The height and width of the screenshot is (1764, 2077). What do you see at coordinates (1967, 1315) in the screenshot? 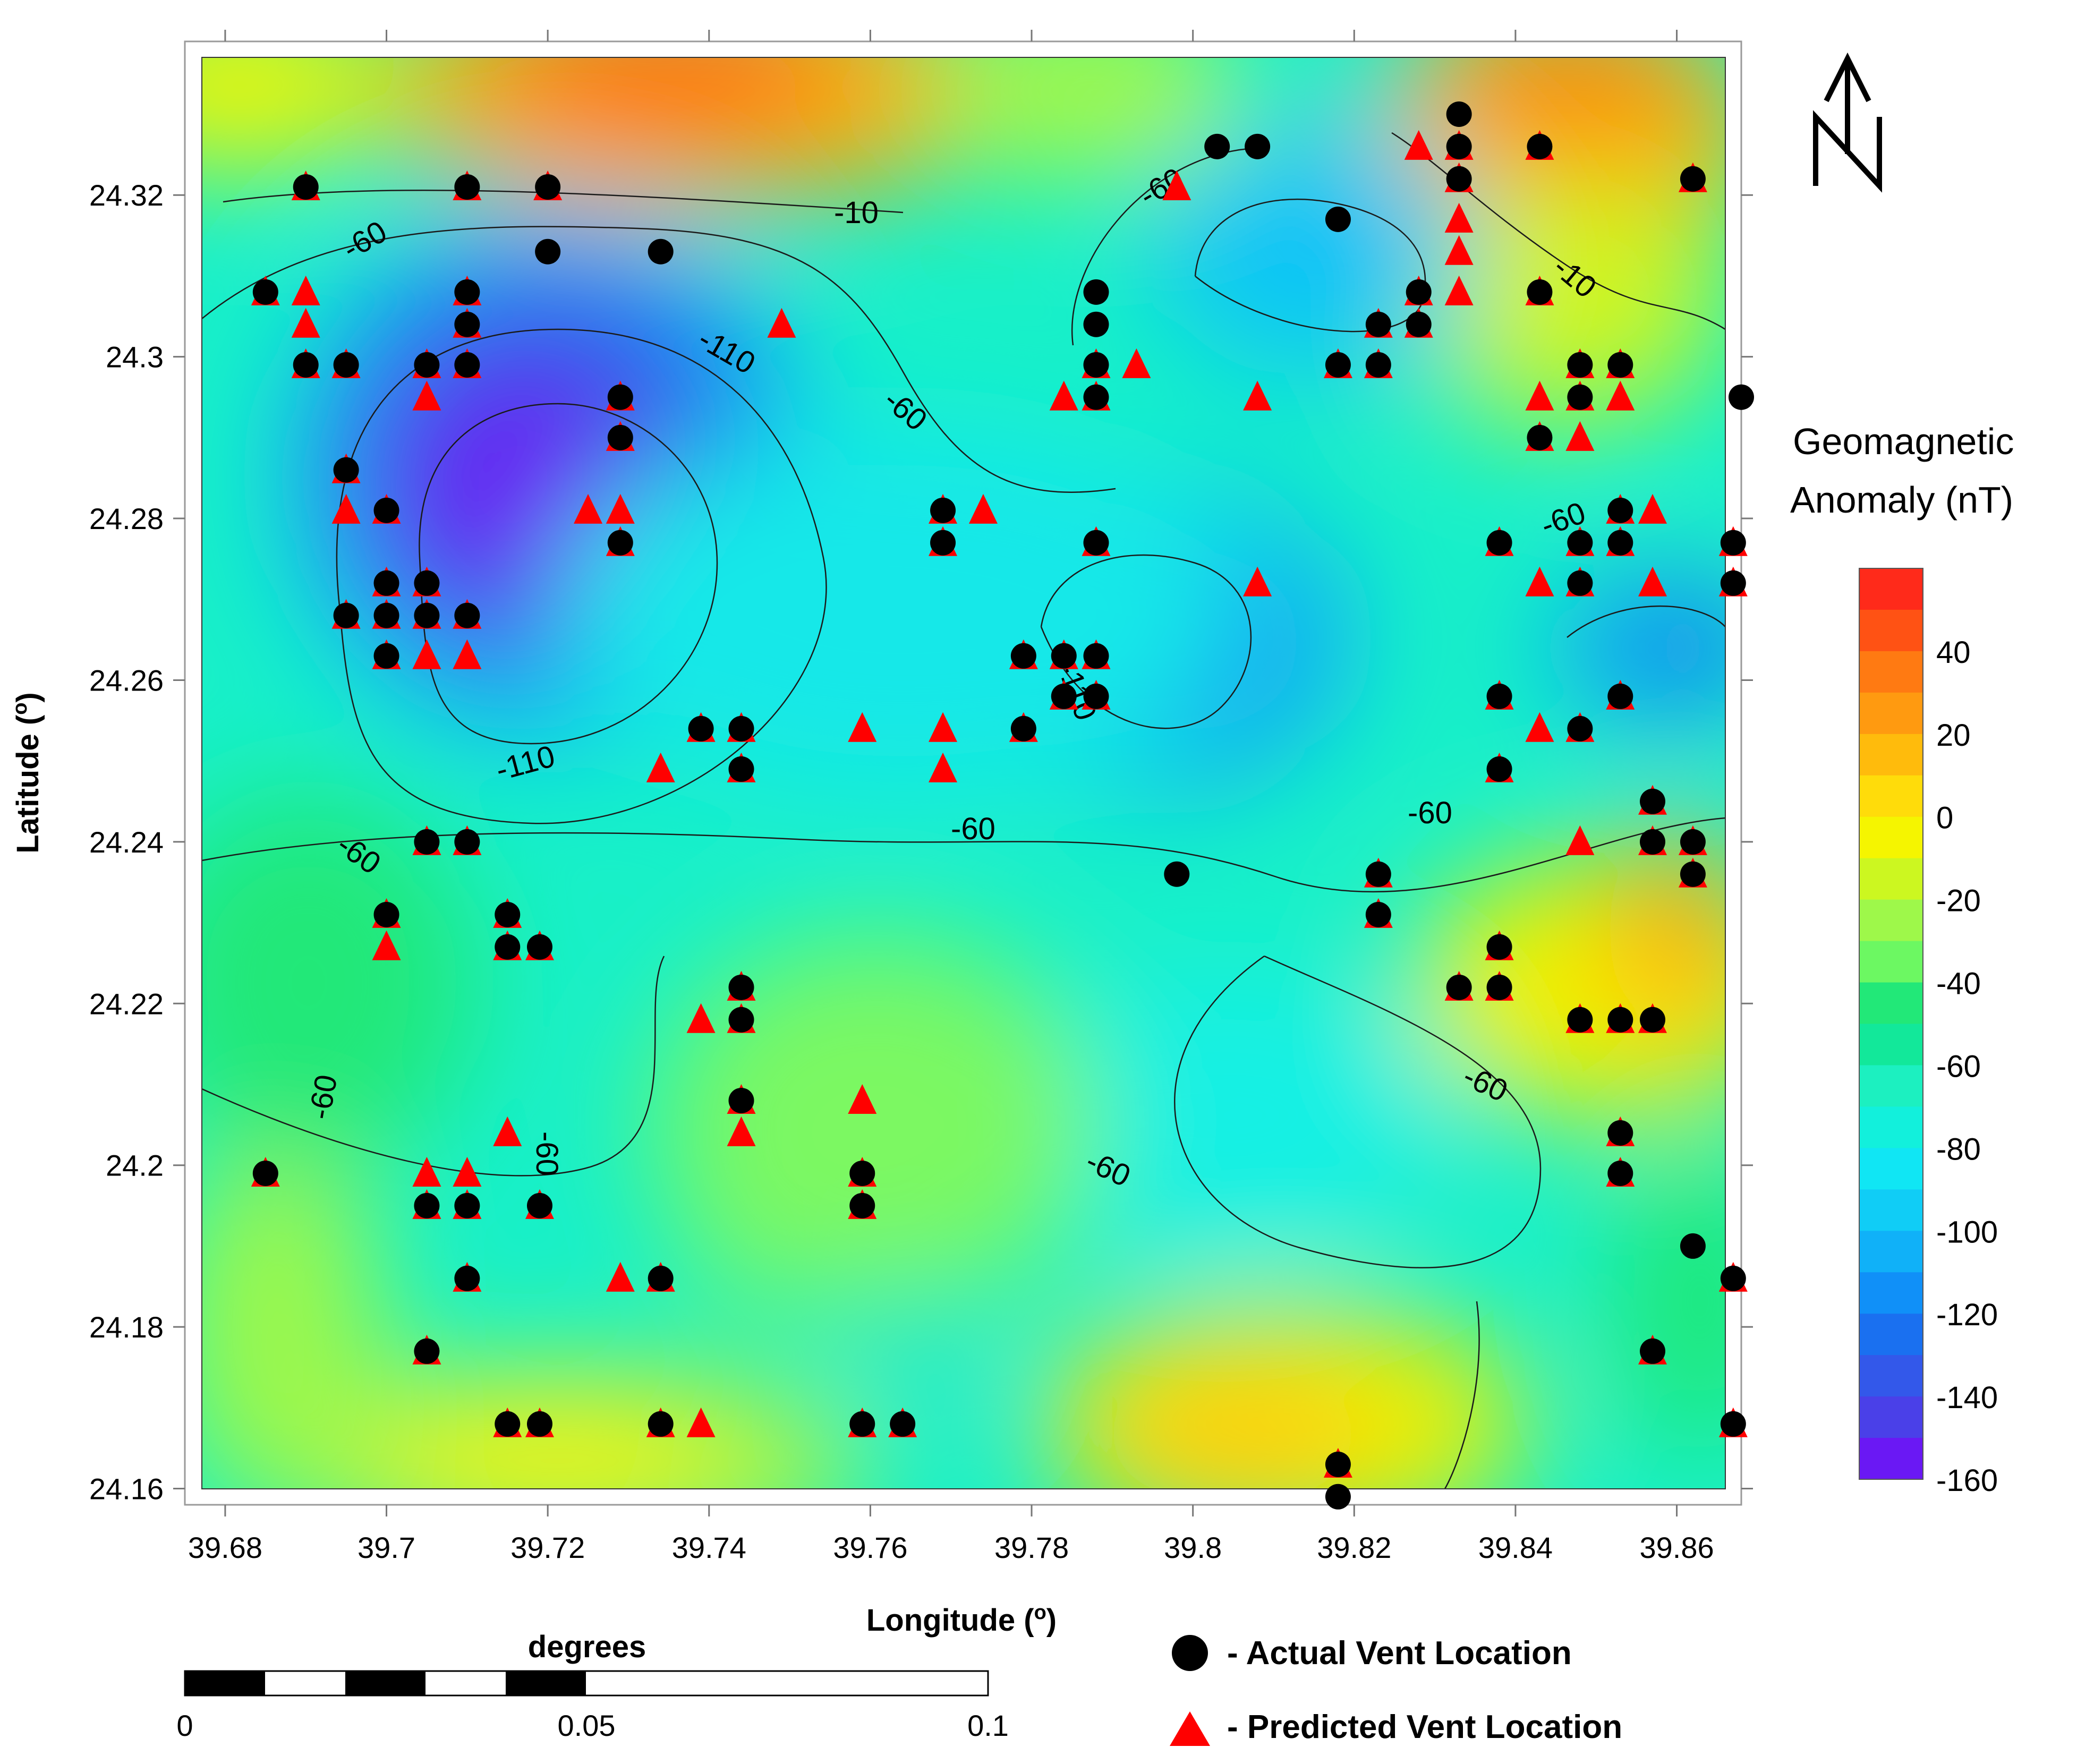
I see `colorbar-label: -120` at bounding box center [1967, 1315].